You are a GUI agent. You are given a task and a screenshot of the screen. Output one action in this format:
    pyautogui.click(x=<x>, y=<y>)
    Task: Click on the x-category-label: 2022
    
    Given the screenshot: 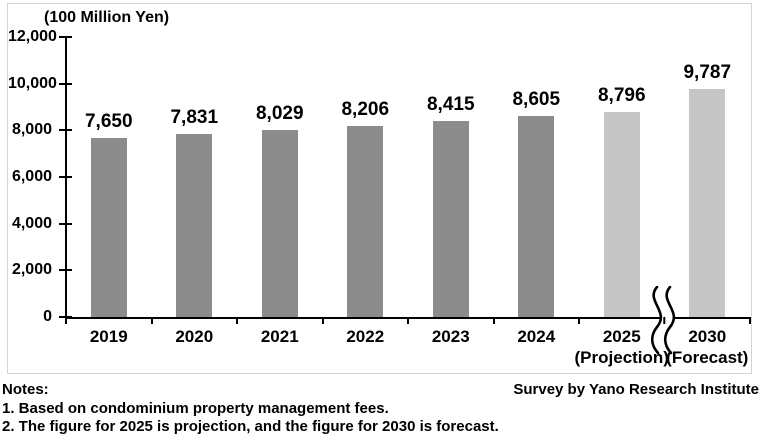 What is the action you would take?
    pyautogui.click(x=365, y=336)
    